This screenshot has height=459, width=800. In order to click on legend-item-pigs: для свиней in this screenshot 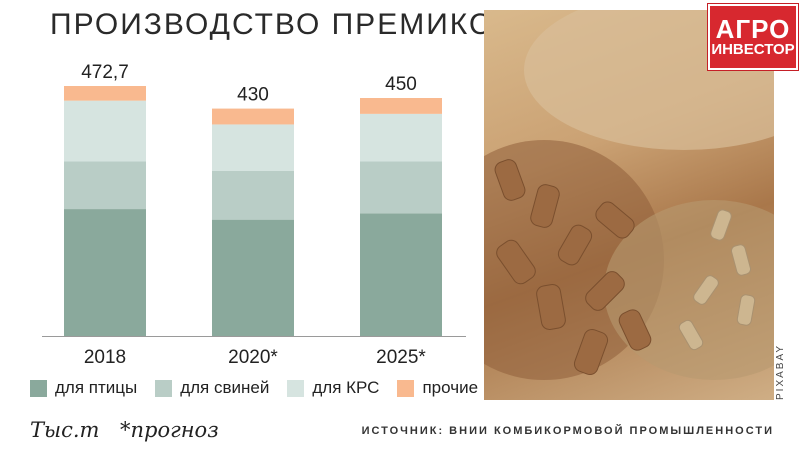, I will do `click(212, 388)`.